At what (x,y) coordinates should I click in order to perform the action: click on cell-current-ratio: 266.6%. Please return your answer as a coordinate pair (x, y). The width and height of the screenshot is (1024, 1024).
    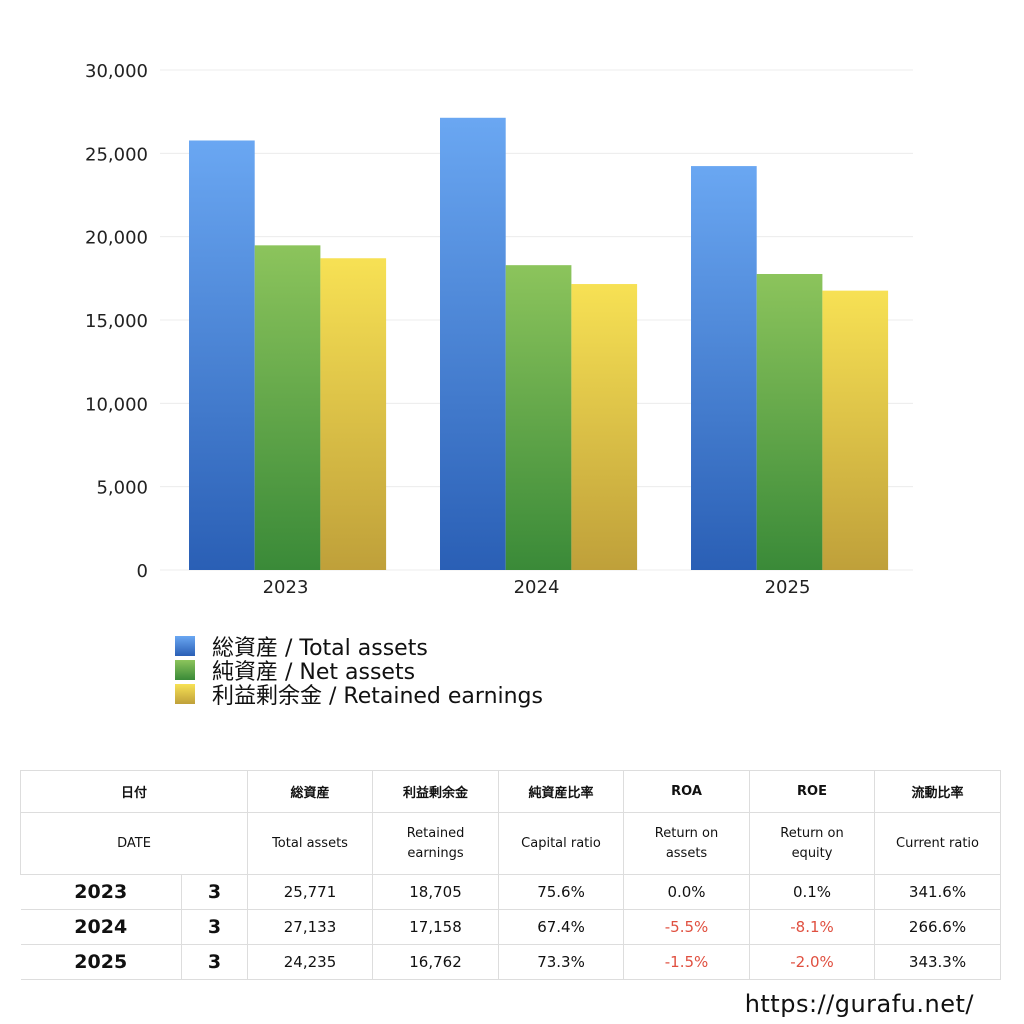
    Looking at the image, I should click on (938, 927).